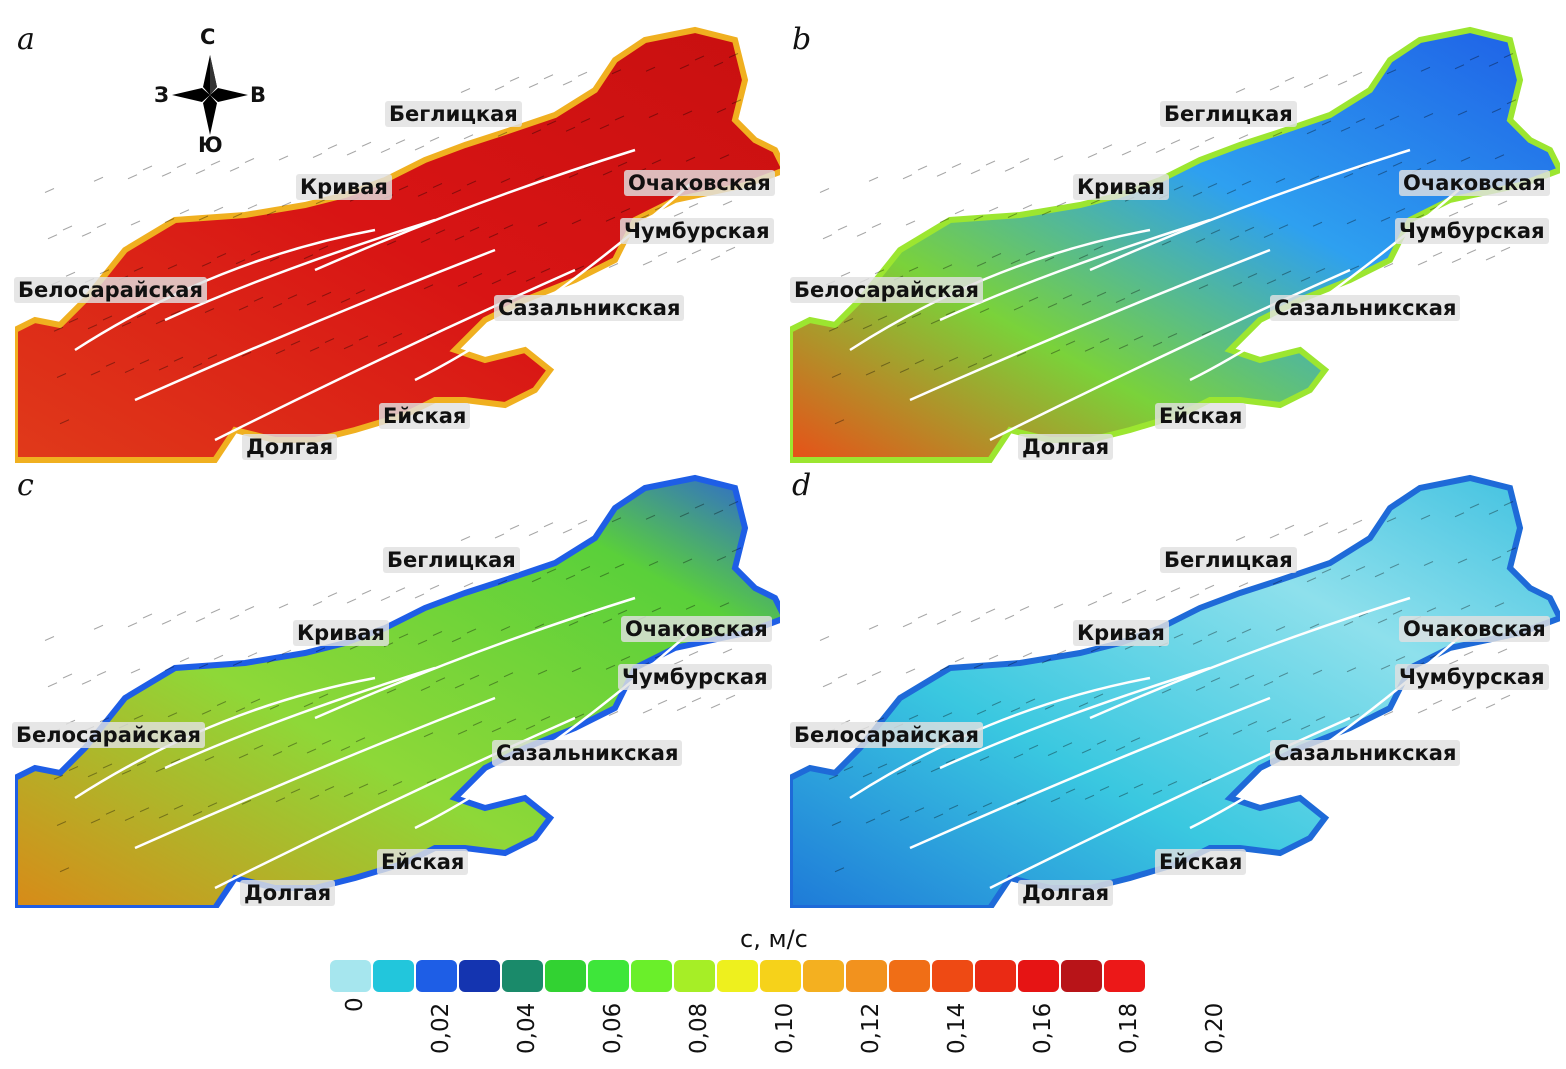  What do you see at coordinates (355, 1004) in the screenshot?
I see `legend-tick-label: 0` at bounding box center [355, 1004].